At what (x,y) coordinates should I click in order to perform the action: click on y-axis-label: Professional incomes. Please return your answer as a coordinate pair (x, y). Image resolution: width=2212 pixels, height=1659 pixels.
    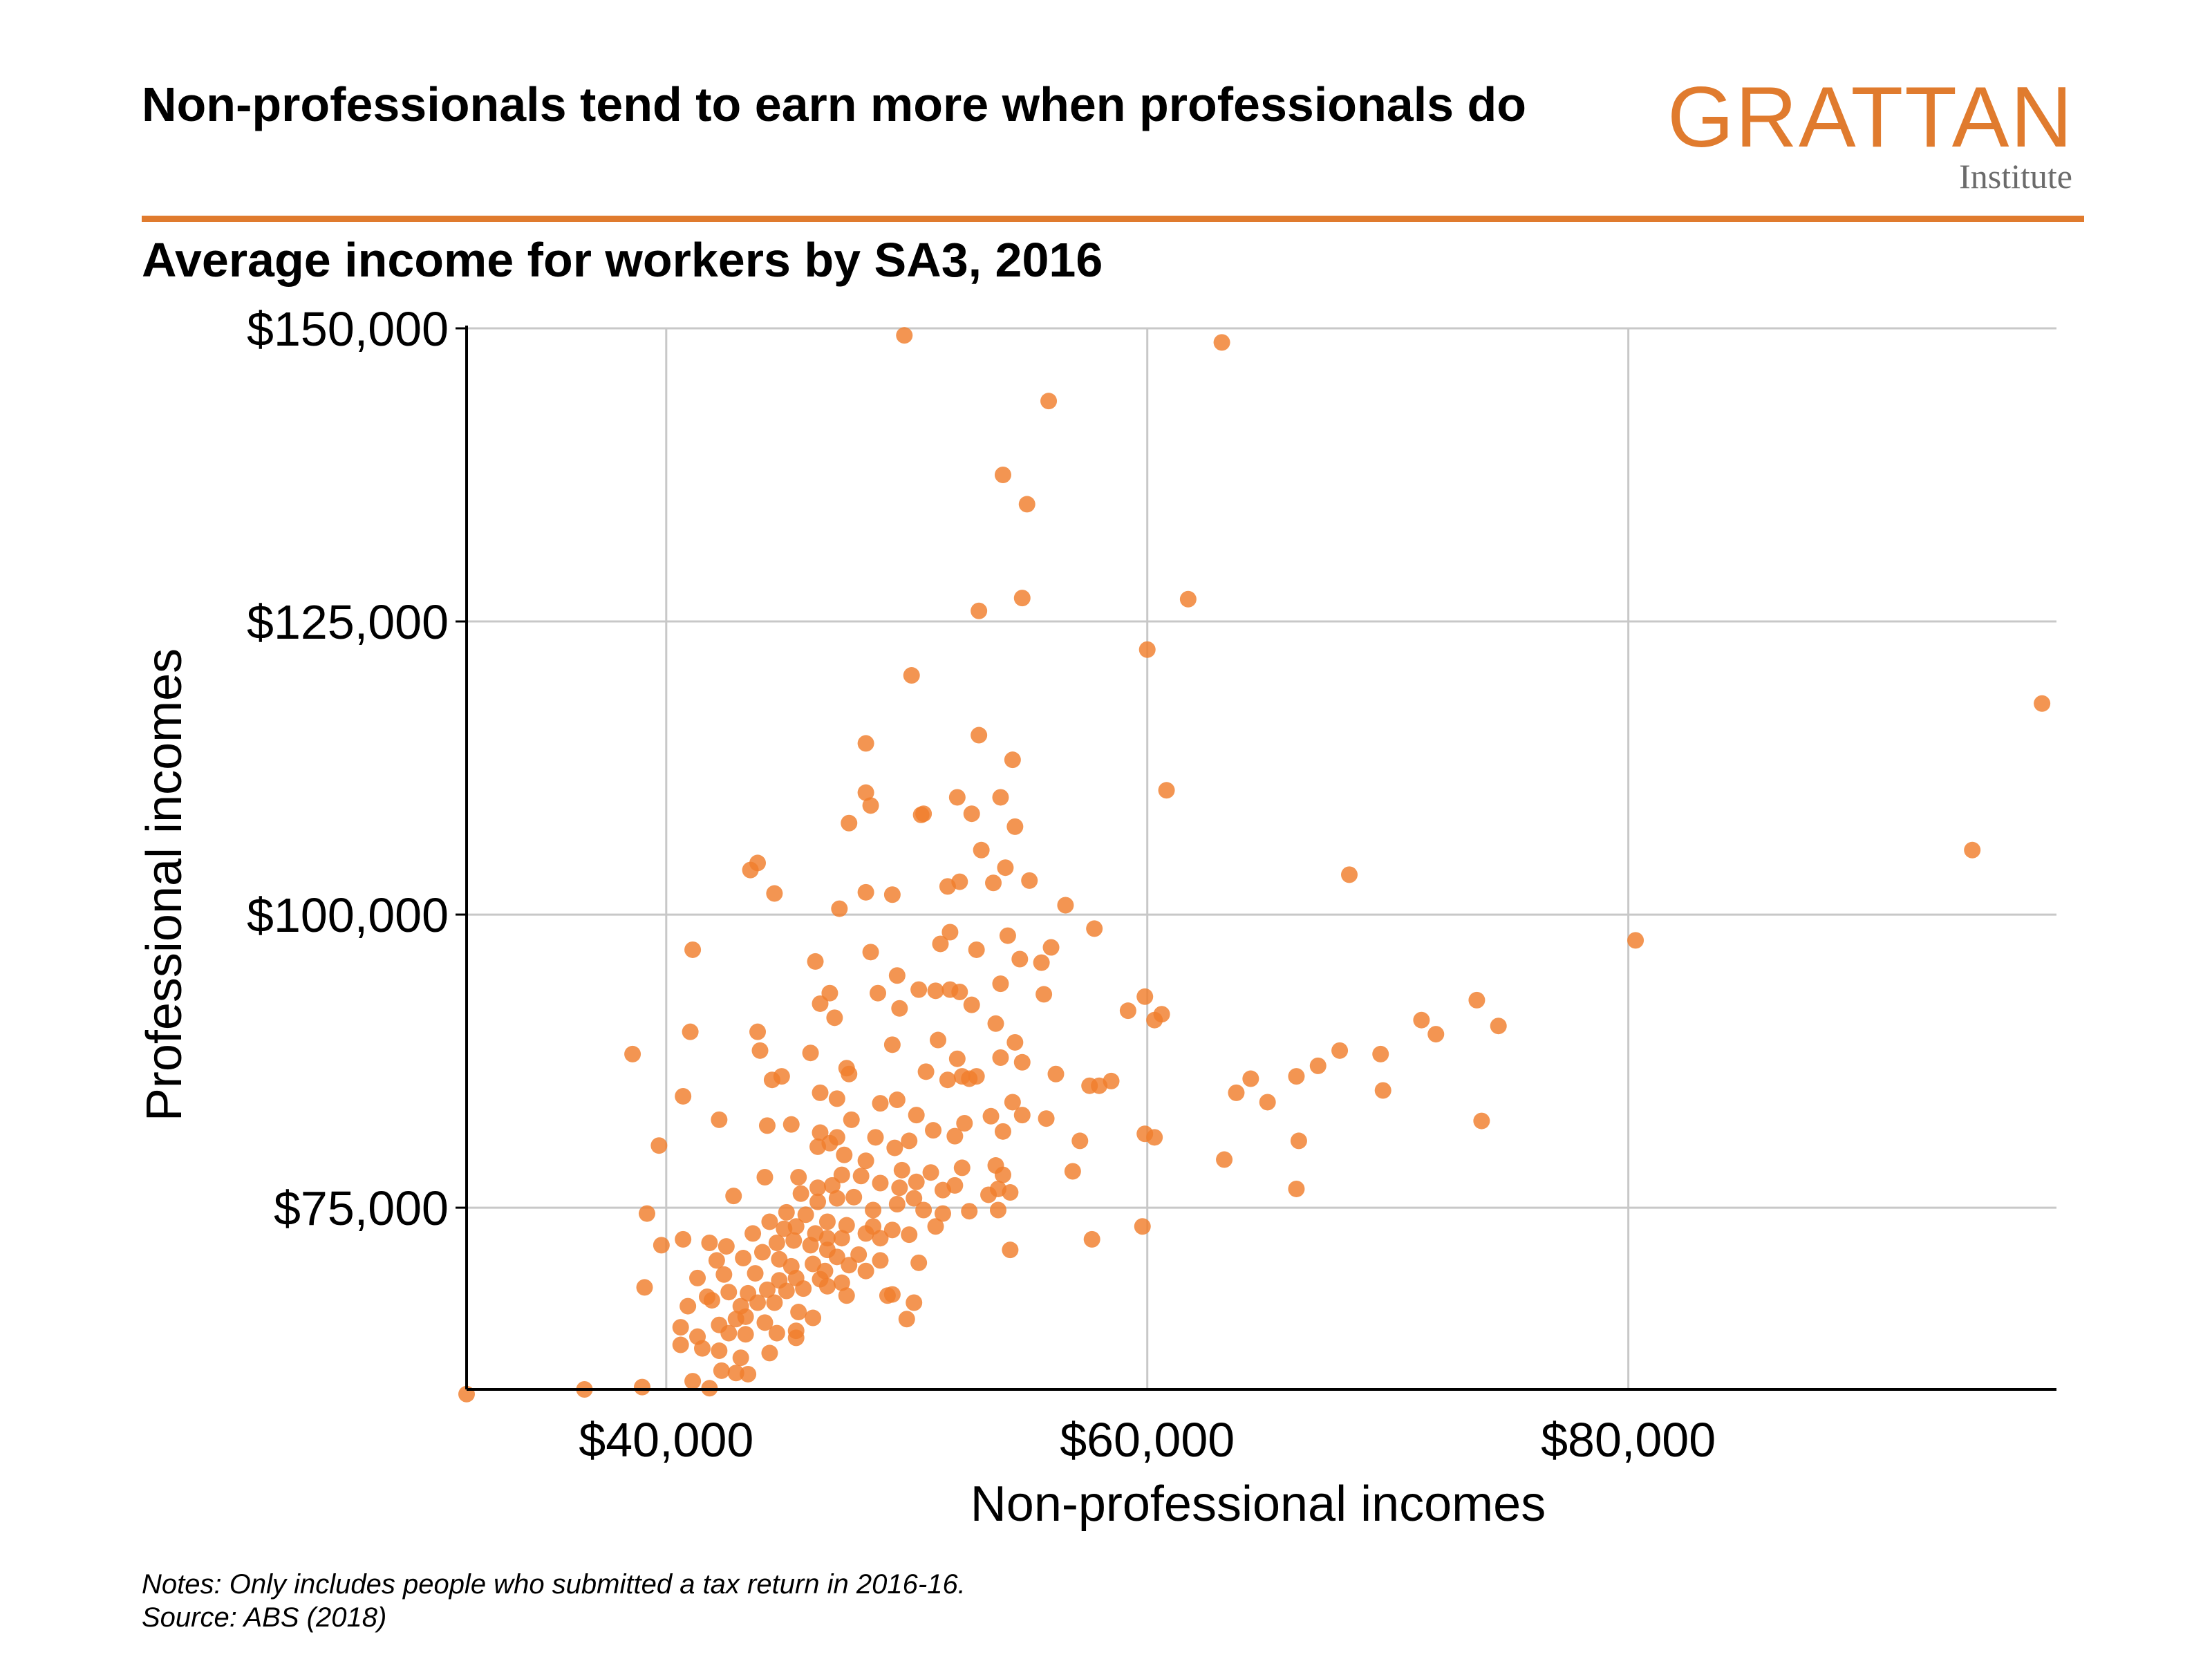
    Looking at the image, I should click on (164, 885).